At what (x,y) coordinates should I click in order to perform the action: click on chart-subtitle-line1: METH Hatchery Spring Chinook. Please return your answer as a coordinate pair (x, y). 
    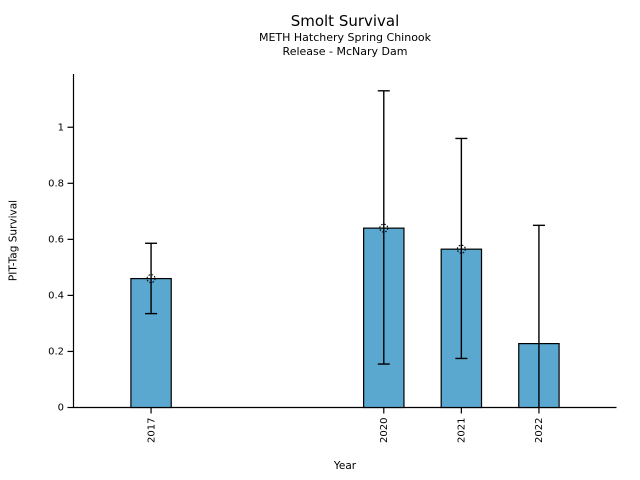
    Looking at the image, I should click on (345, 37).